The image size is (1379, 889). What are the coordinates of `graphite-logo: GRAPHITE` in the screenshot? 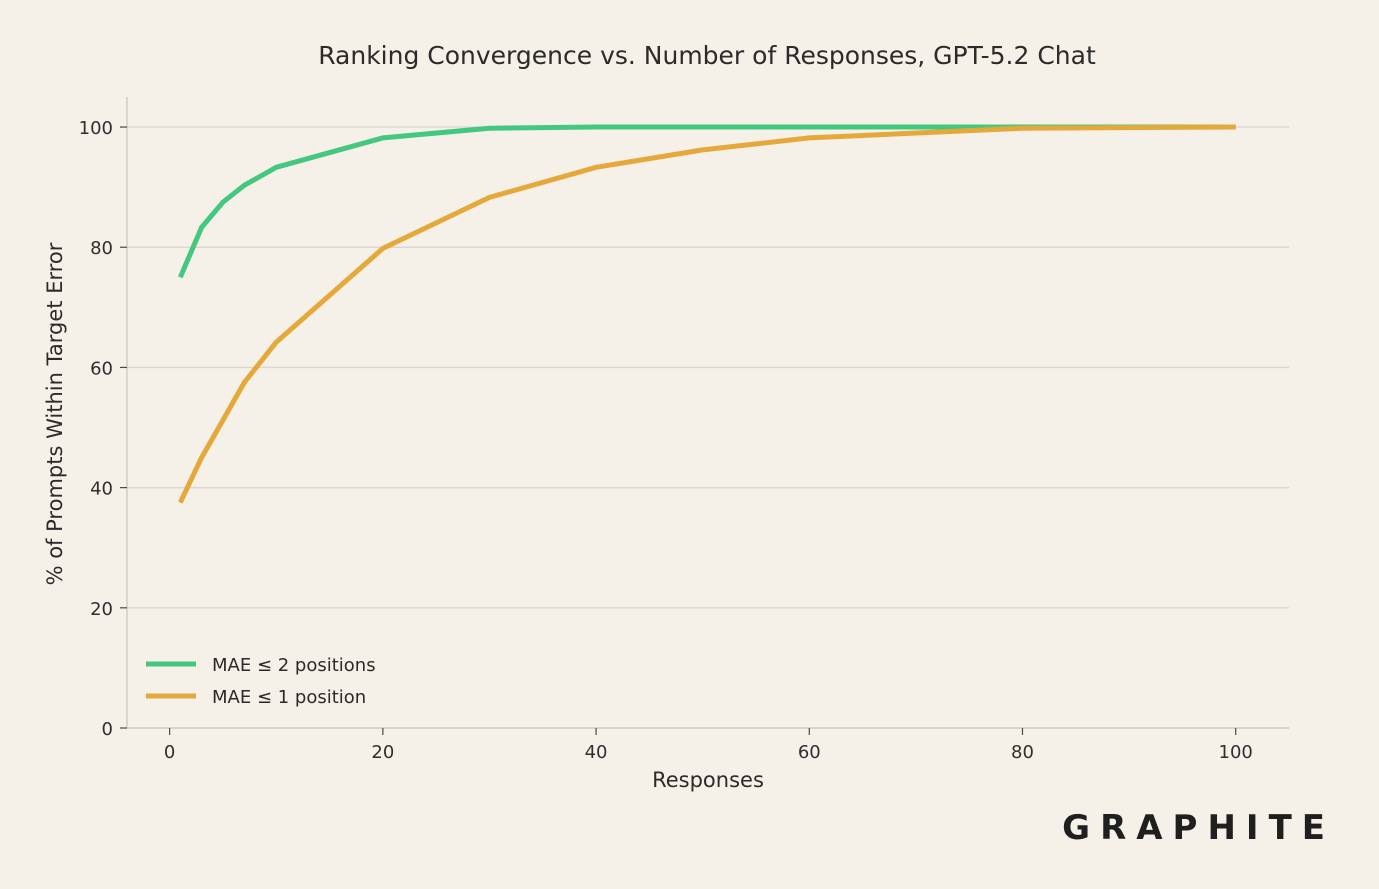 It's located at (1198, 828).